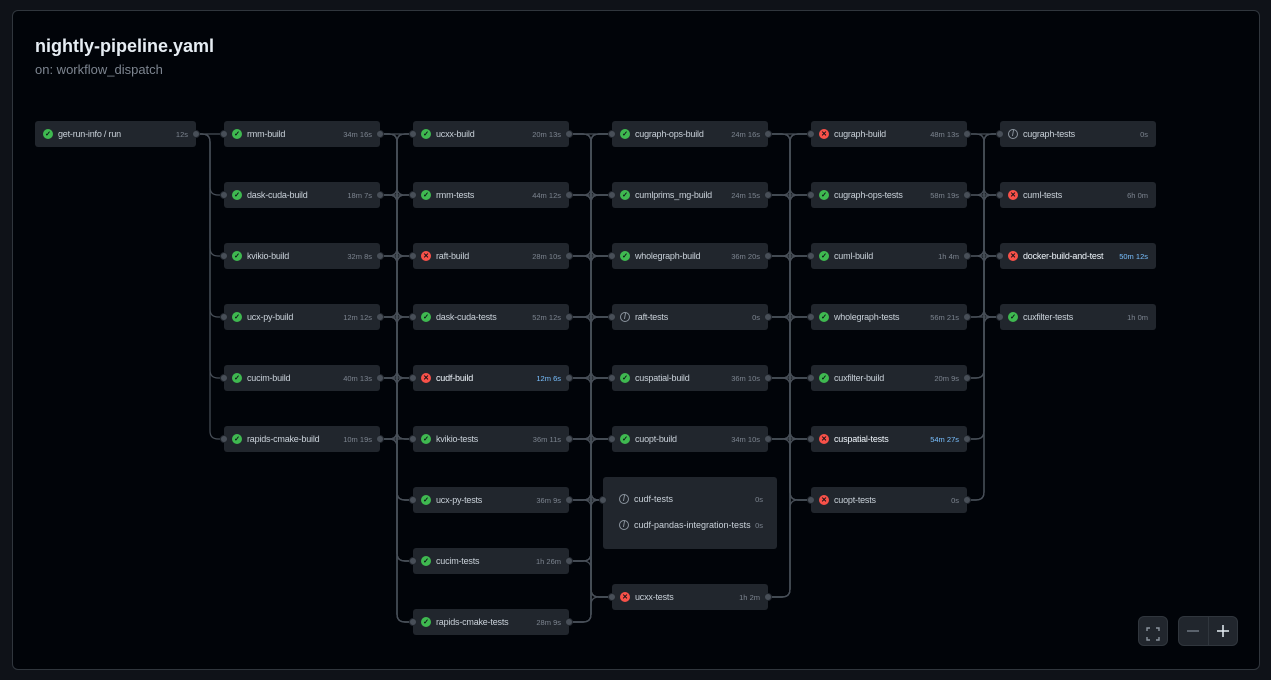 This screenshot has width=1271, height=680. Describe the element at coordinates (889, 500) in the screenshot. I see `job-cuopt-tests: ✕ cuopt-tests 0s` at that location.